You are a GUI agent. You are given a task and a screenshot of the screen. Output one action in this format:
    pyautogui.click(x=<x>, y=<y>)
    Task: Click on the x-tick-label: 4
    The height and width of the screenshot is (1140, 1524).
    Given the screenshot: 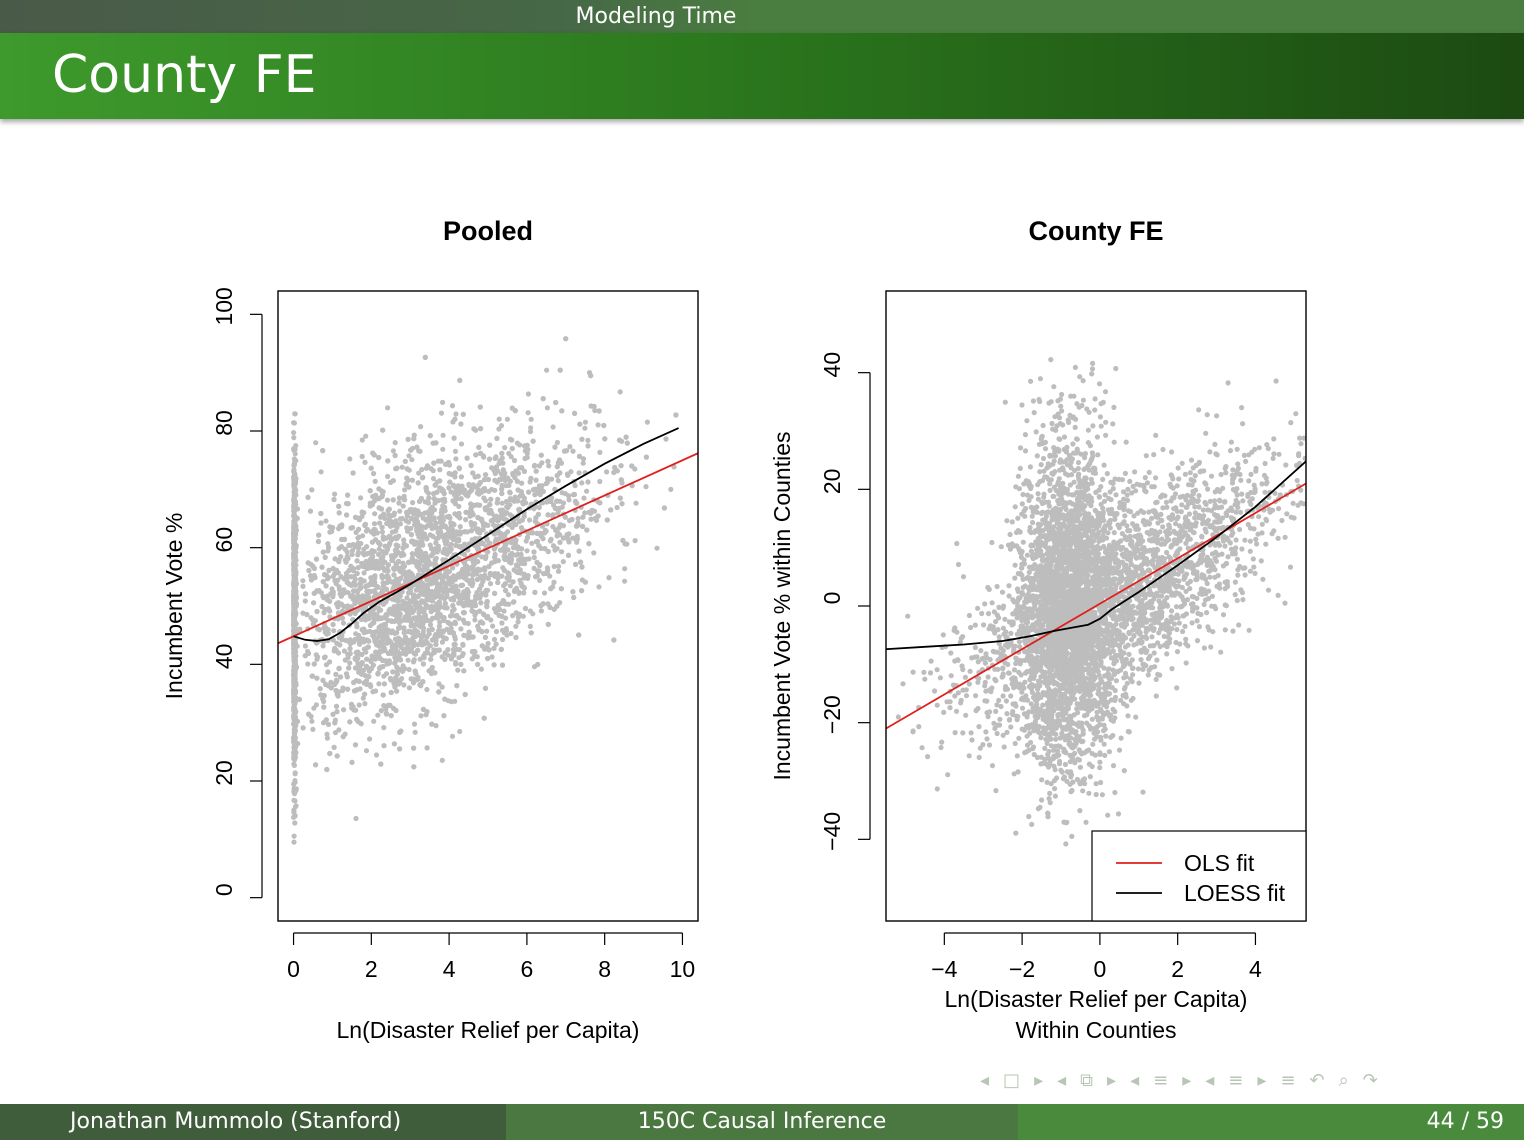 What is the action you would take?
    pyautogui.click(x=449, y=969)
    